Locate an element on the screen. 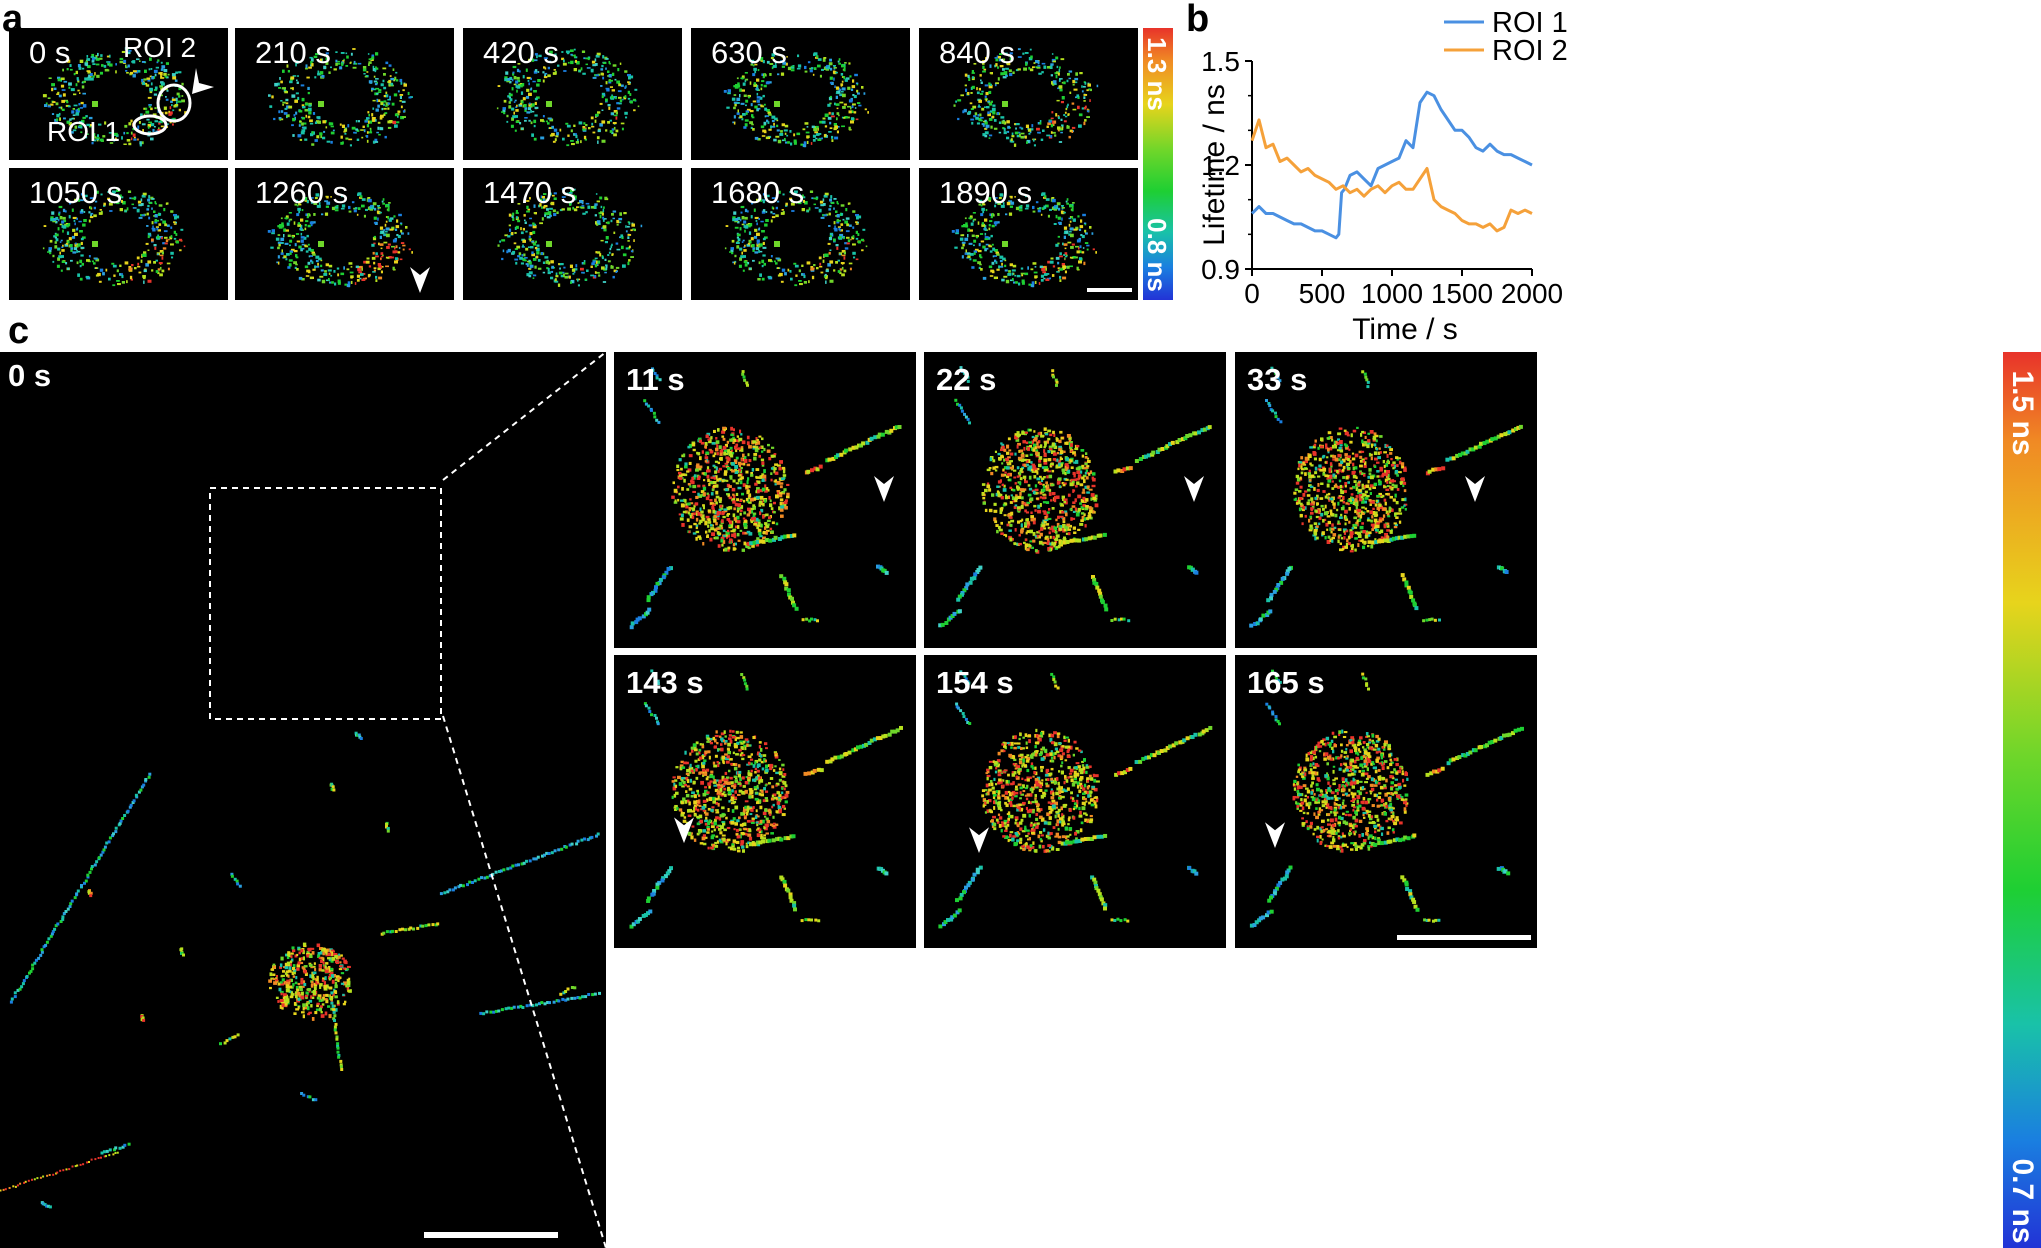  colorbar-c: 1.5 ns 0.7 ns is located at coordinates (2022, 800).